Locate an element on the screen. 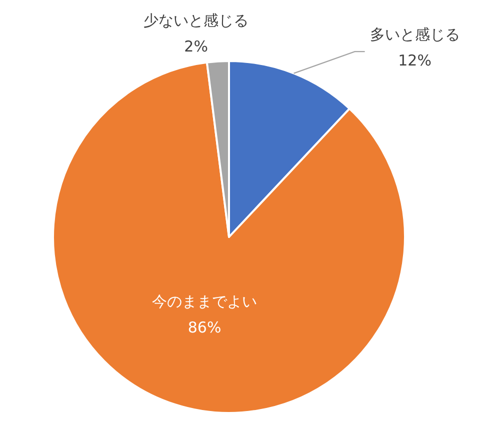  slice-label: 多いと感じる is located at coordinates (415, 35).